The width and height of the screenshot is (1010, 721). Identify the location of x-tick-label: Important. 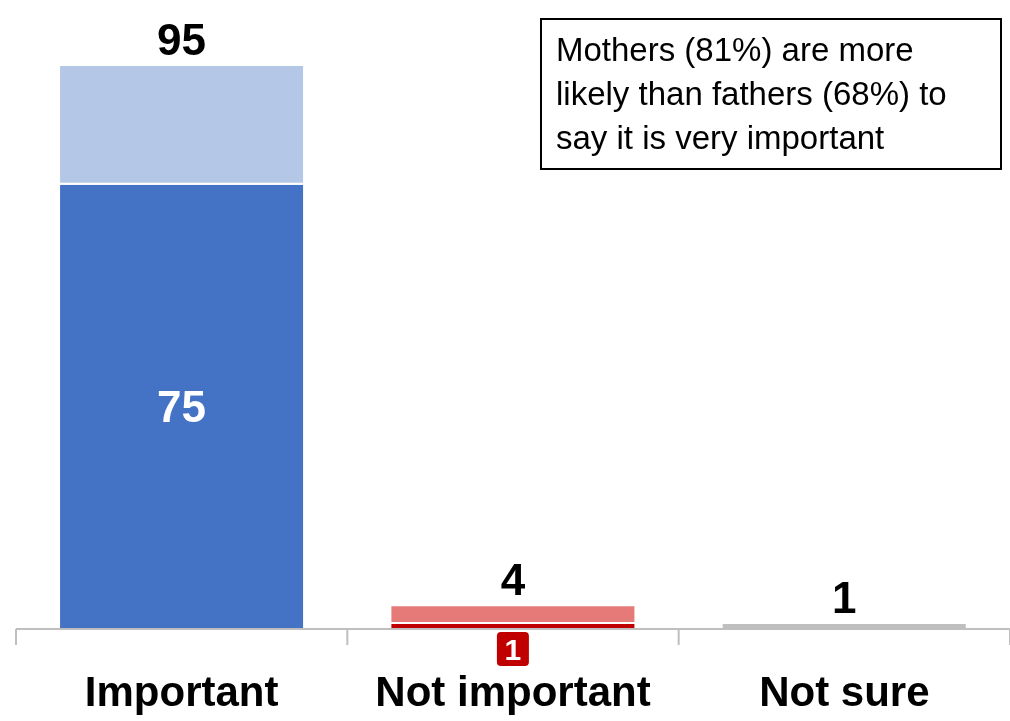
(181, 691).